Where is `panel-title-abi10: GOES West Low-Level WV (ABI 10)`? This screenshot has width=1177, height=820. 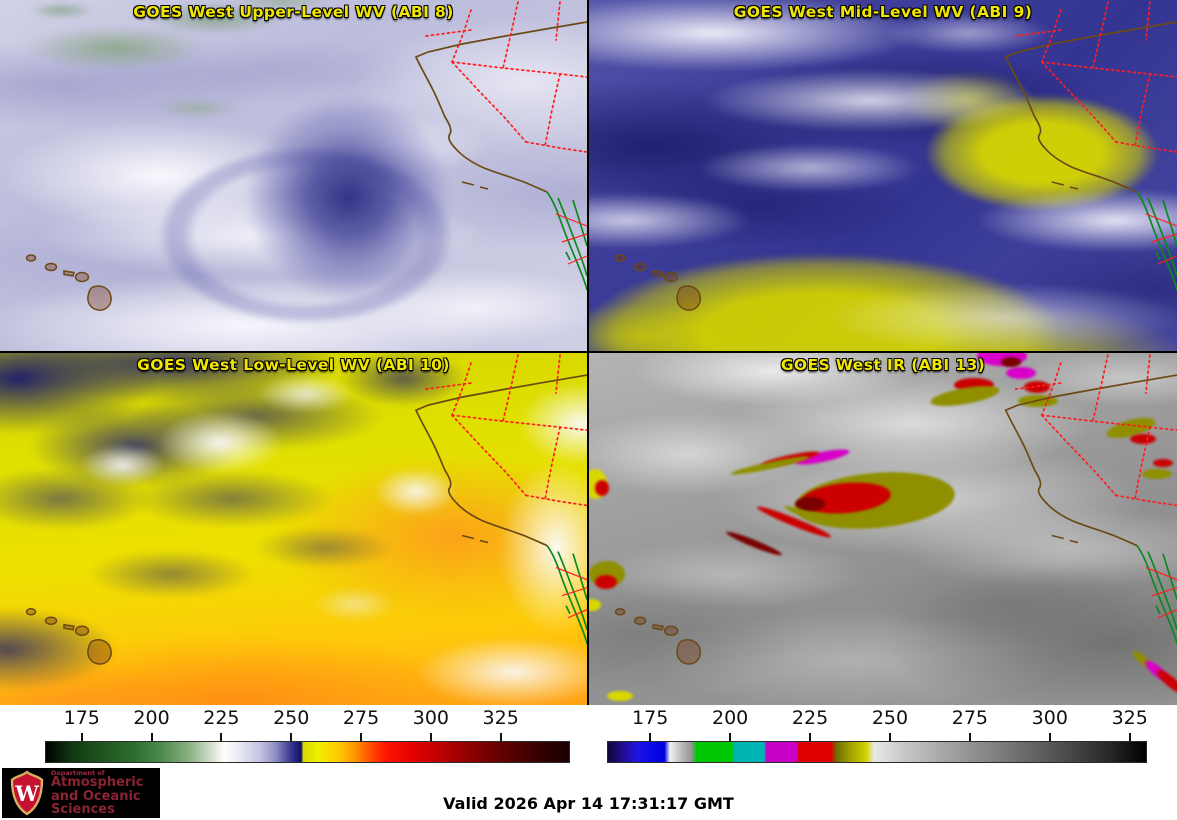
panel-title-abi10: GOES West Low-Level WV (ABI 10) is located at coordinates (293, 365).